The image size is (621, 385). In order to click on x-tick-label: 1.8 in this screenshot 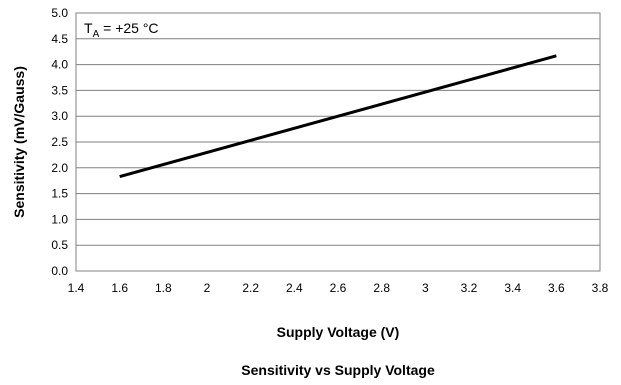, I will do `click(163, 288)`.